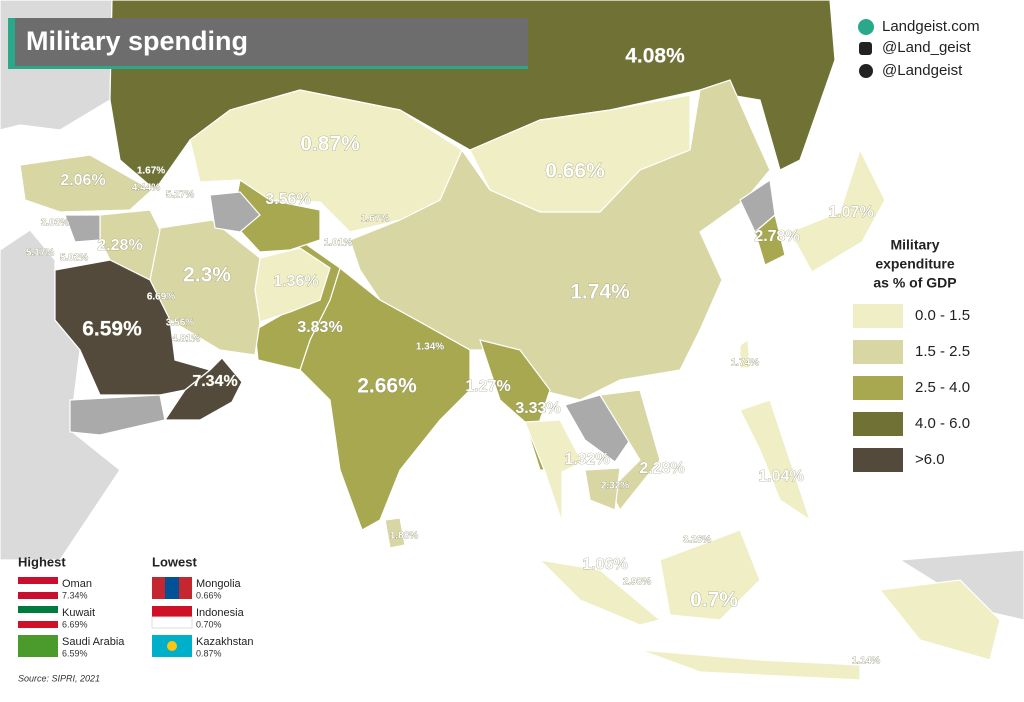  What do you see at coordinates (942, 315) in the screenshot?
I see `legend-label: 0.0 - 1.5` at bounding box center [942, 315].